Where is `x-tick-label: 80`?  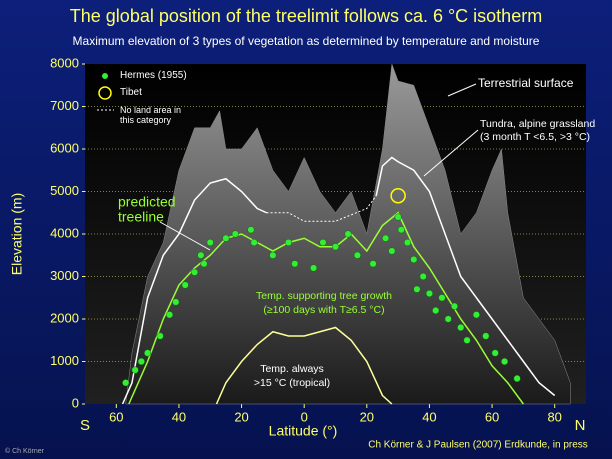
x-tick-label: 80 is located at coordinates (554, 416).